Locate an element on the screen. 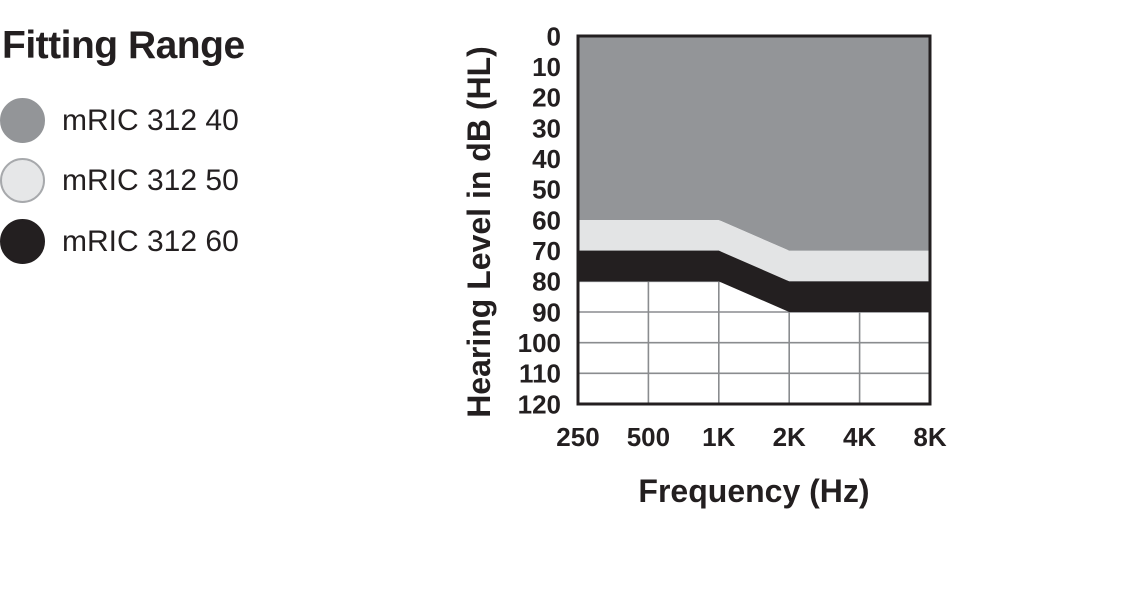  y-tick-label-40: 40 is located at coordinates (546, 159).